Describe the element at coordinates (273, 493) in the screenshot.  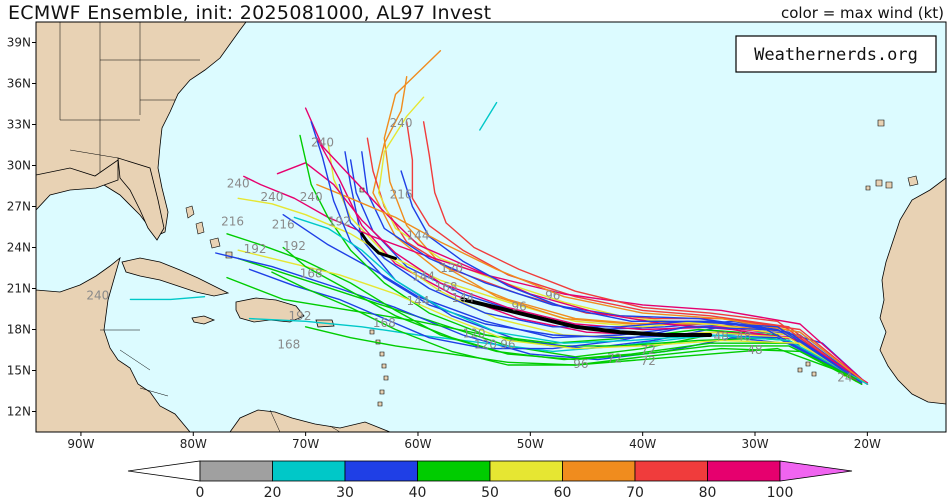
I see `colorbar-label: 20` at that location.